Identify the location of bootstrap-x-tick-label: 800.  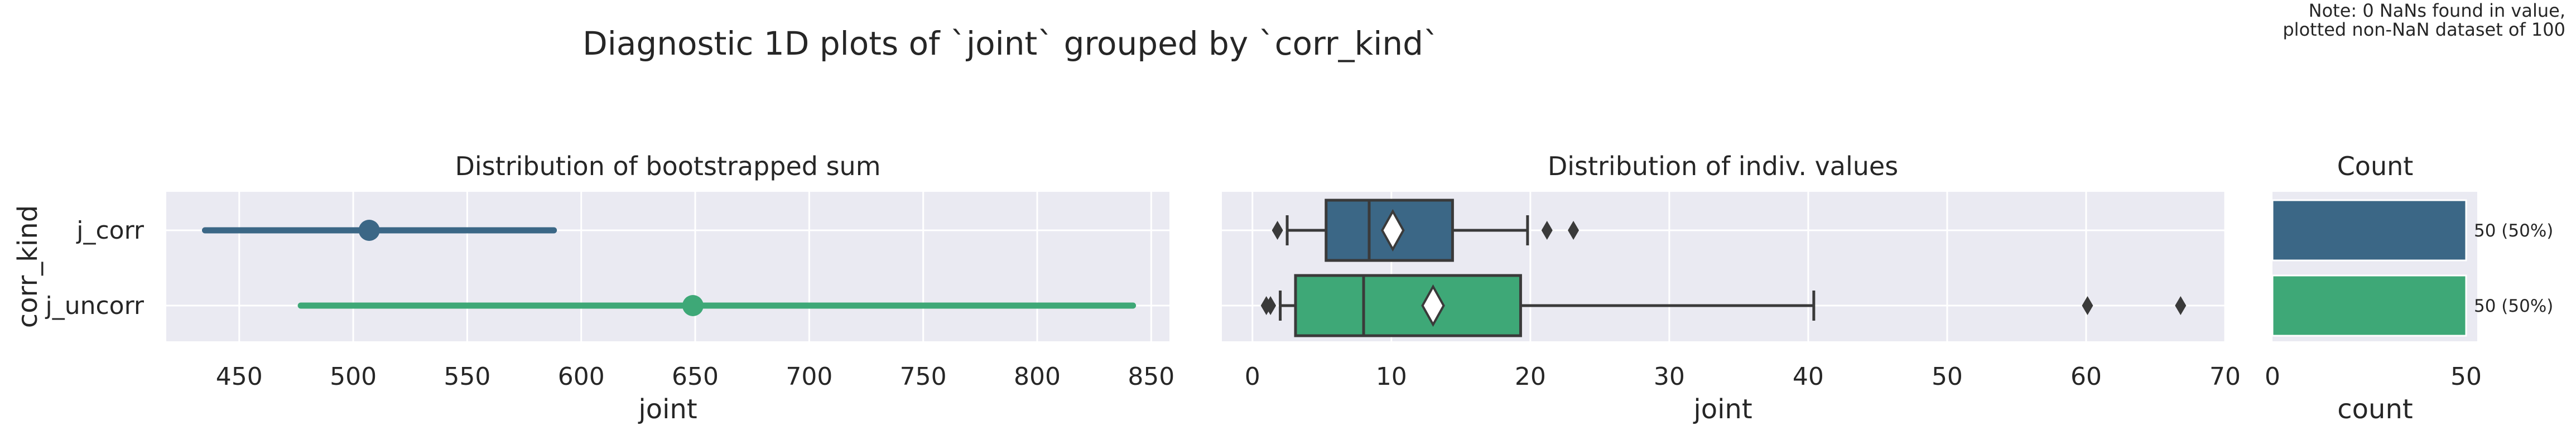
(1037, 376).